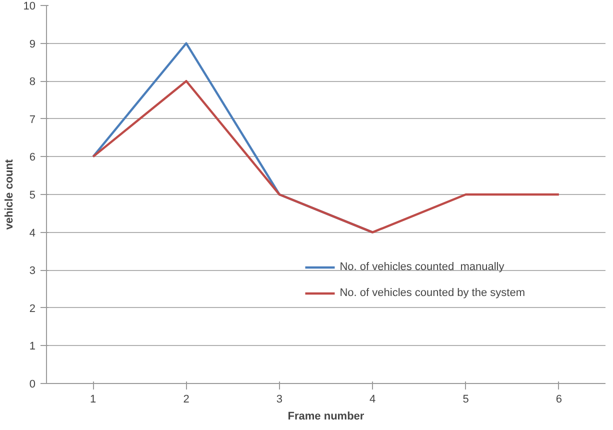  What do you see at coordinates (186, 400) in the screenshot?
I see `x-tick-label: 2` at bounding box center [186, 400].